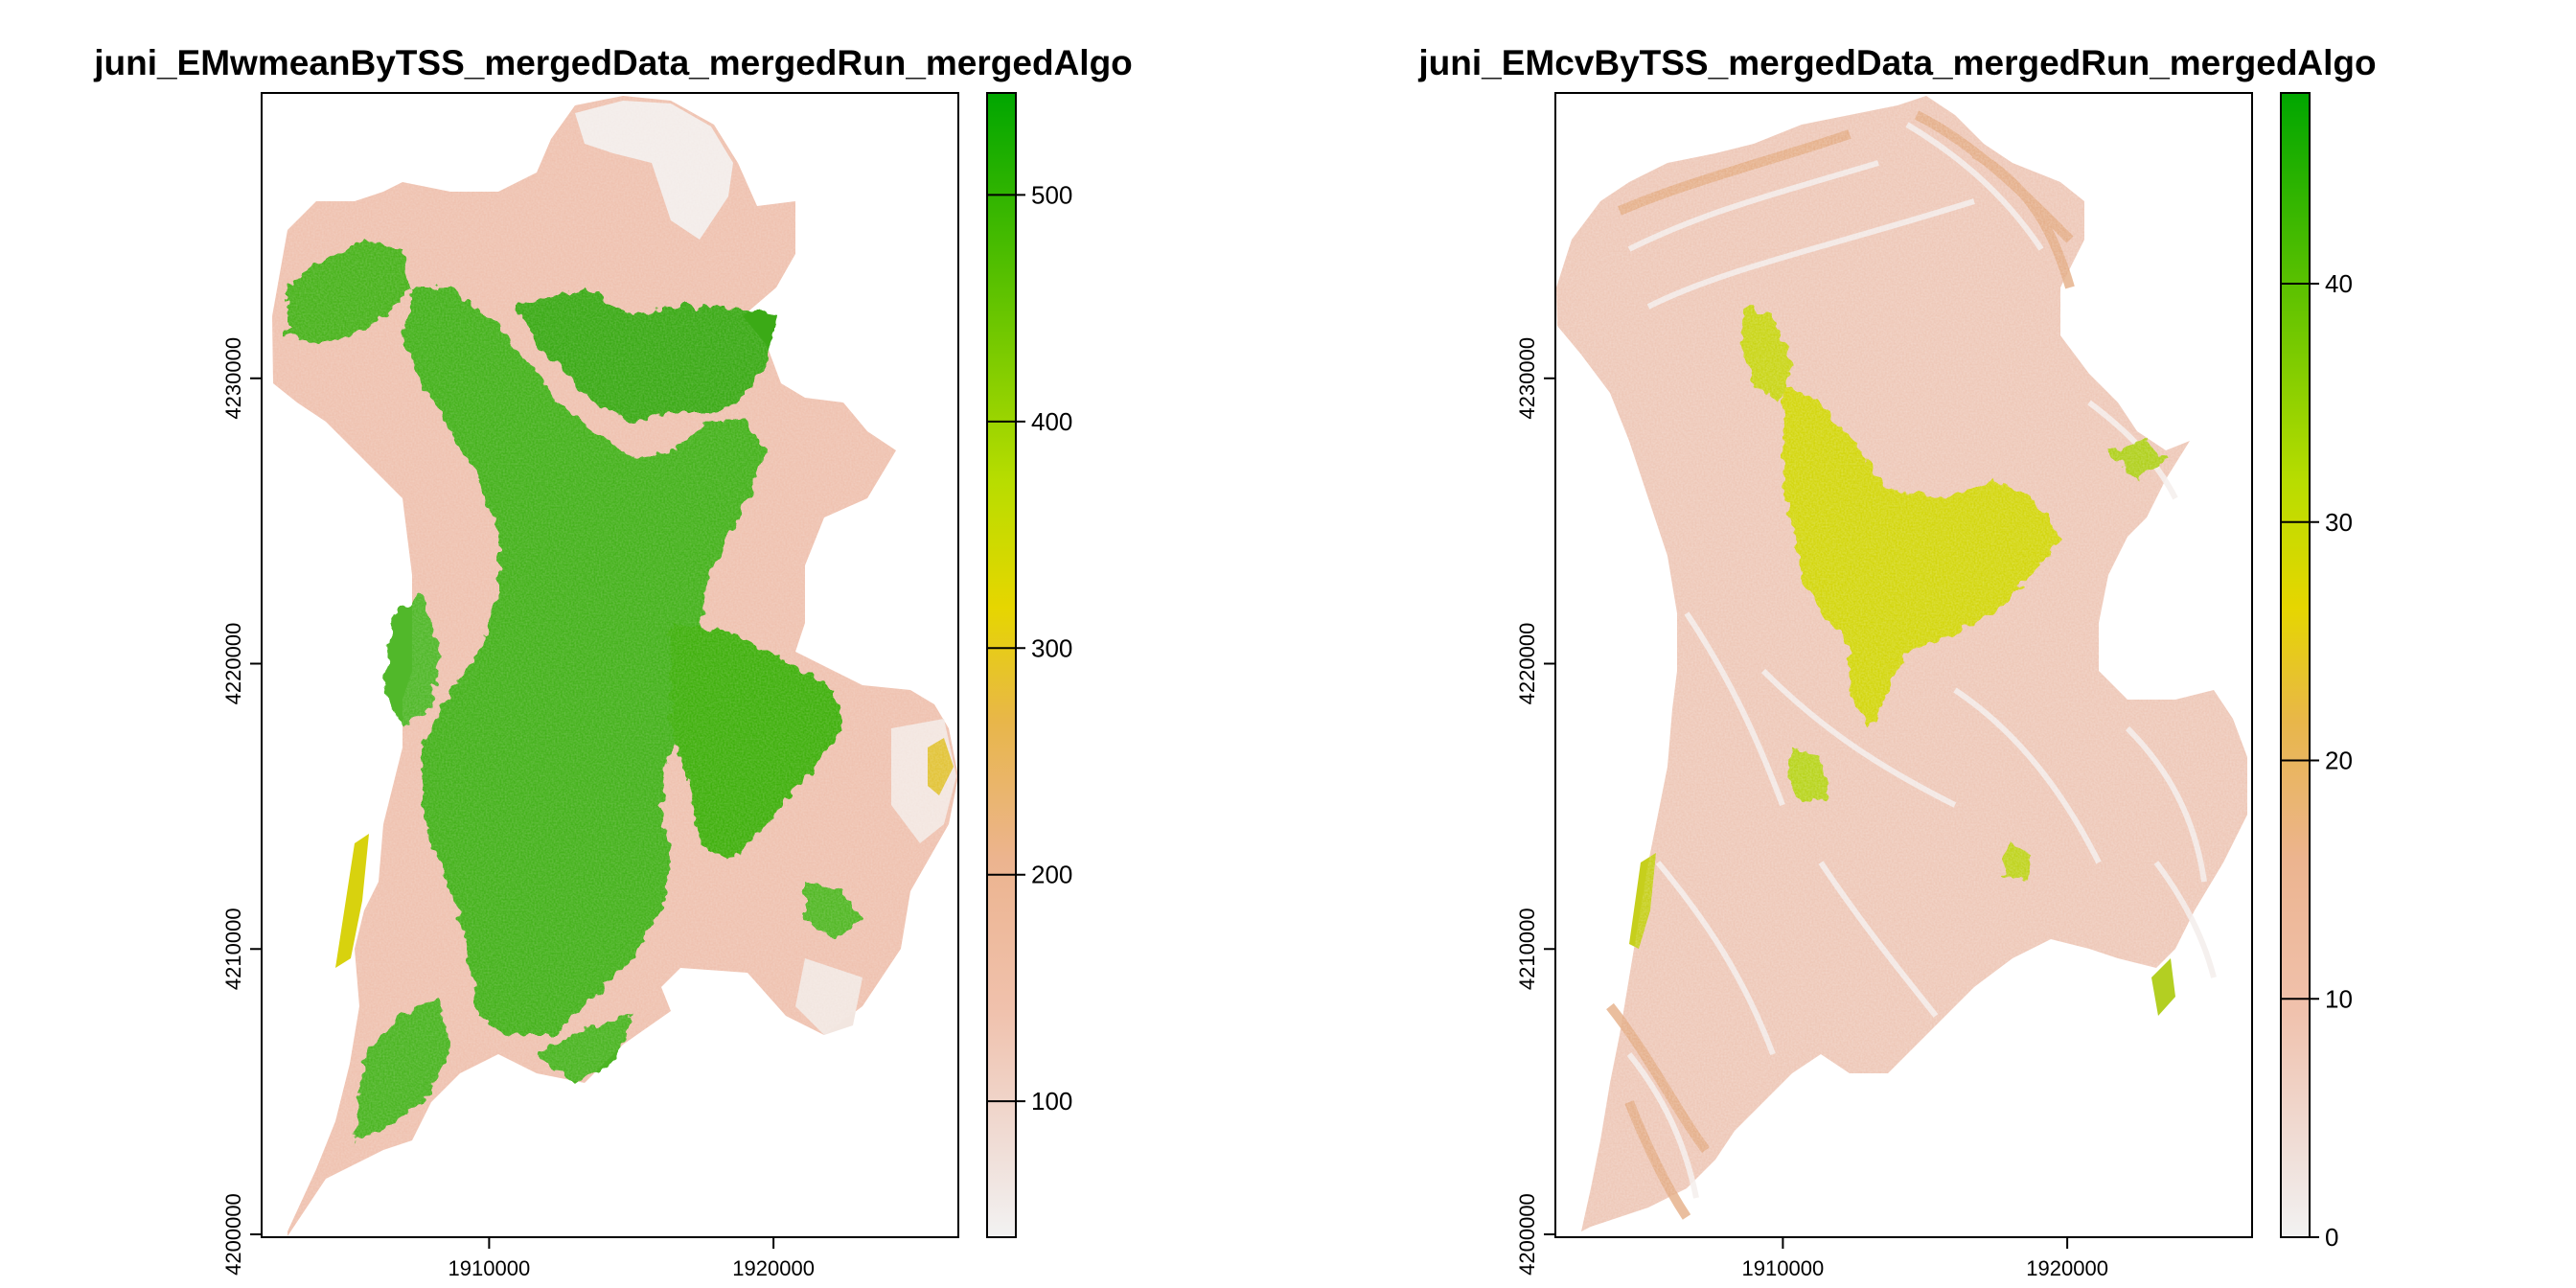  I want to click on colorbar-ticks: 100 200 300 400 500, so click(1029, 648).